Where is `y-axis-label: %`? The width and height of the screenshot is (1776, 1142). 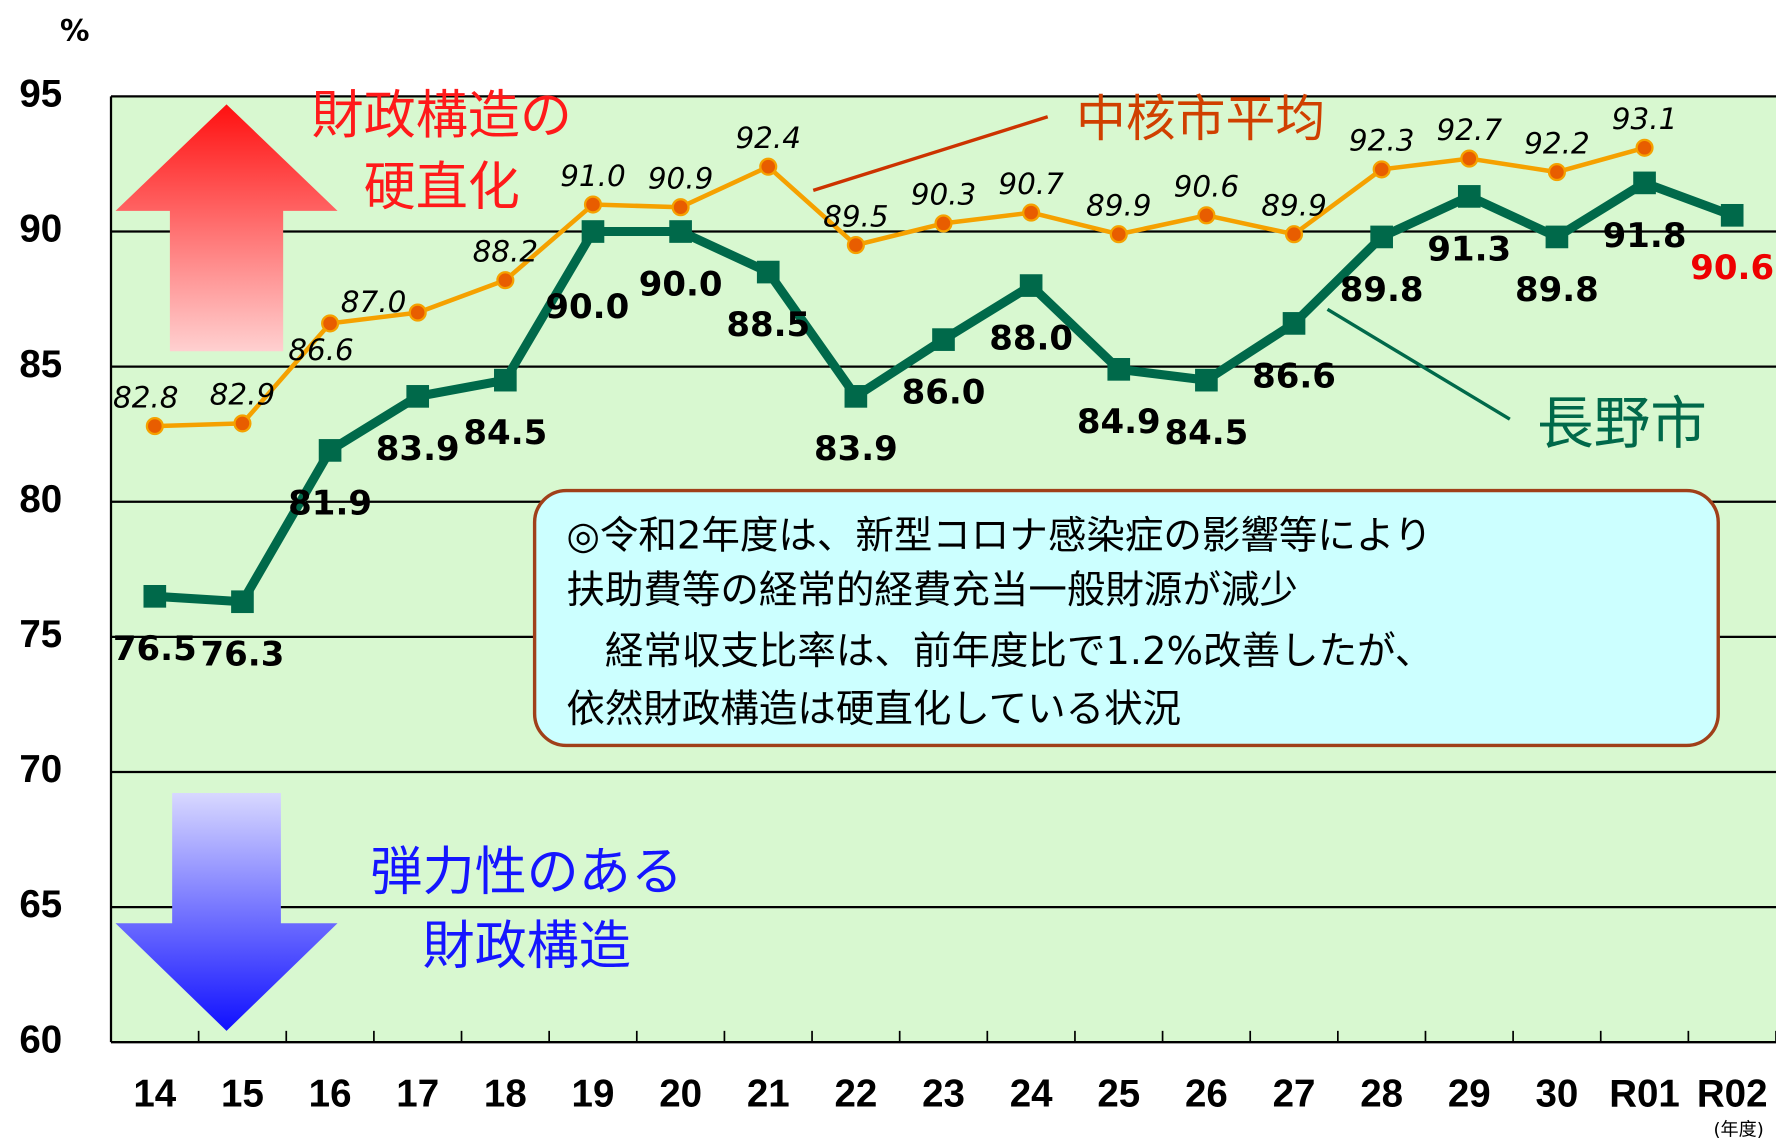
y-axis-label: % is located at coordinates (75, 30).